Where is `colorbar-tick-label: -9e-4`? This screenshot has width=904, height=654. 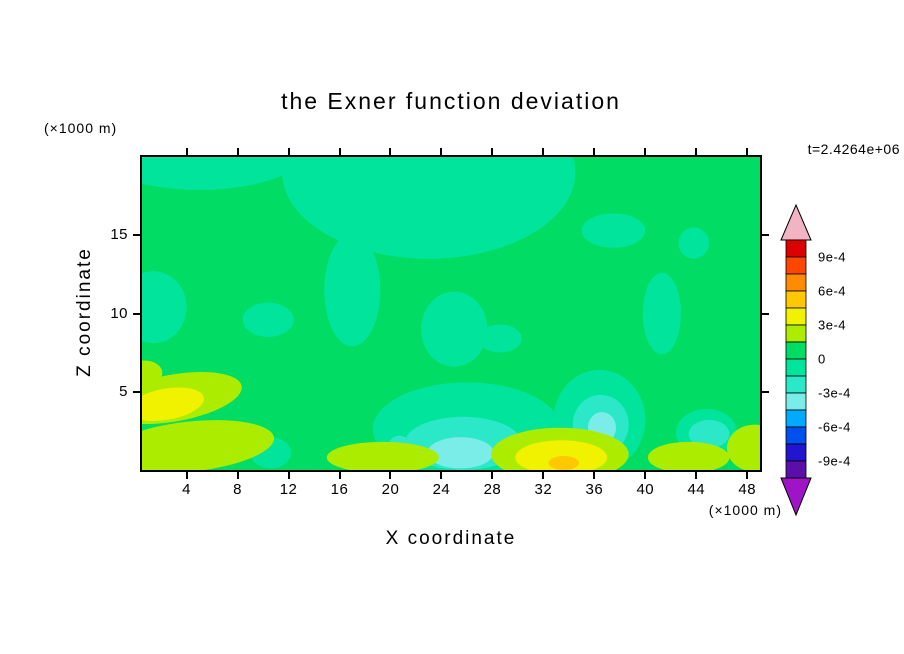
colorbar-tick-label: -9e-4 is located at coordinates (834, 461).